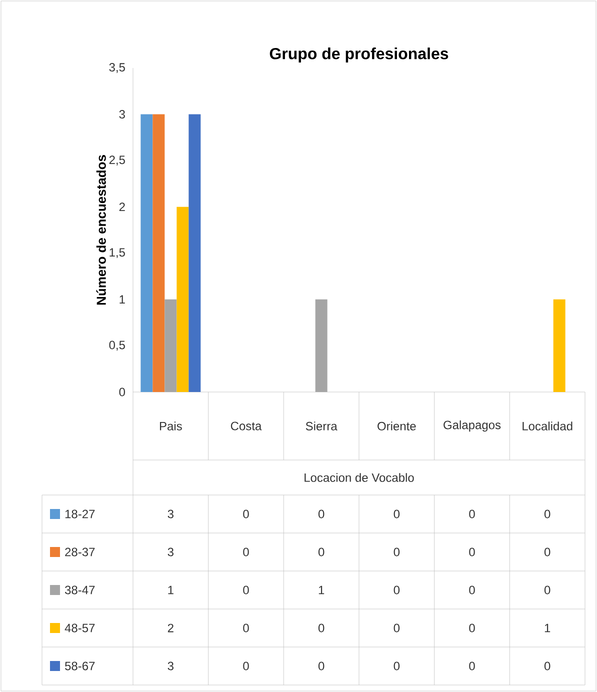 This screenshot has width=597, height=692. What do you see at coordinates (79, 628) in the screenshot?
I see `legend-label: 48-57` at bounding box center [79, 628].